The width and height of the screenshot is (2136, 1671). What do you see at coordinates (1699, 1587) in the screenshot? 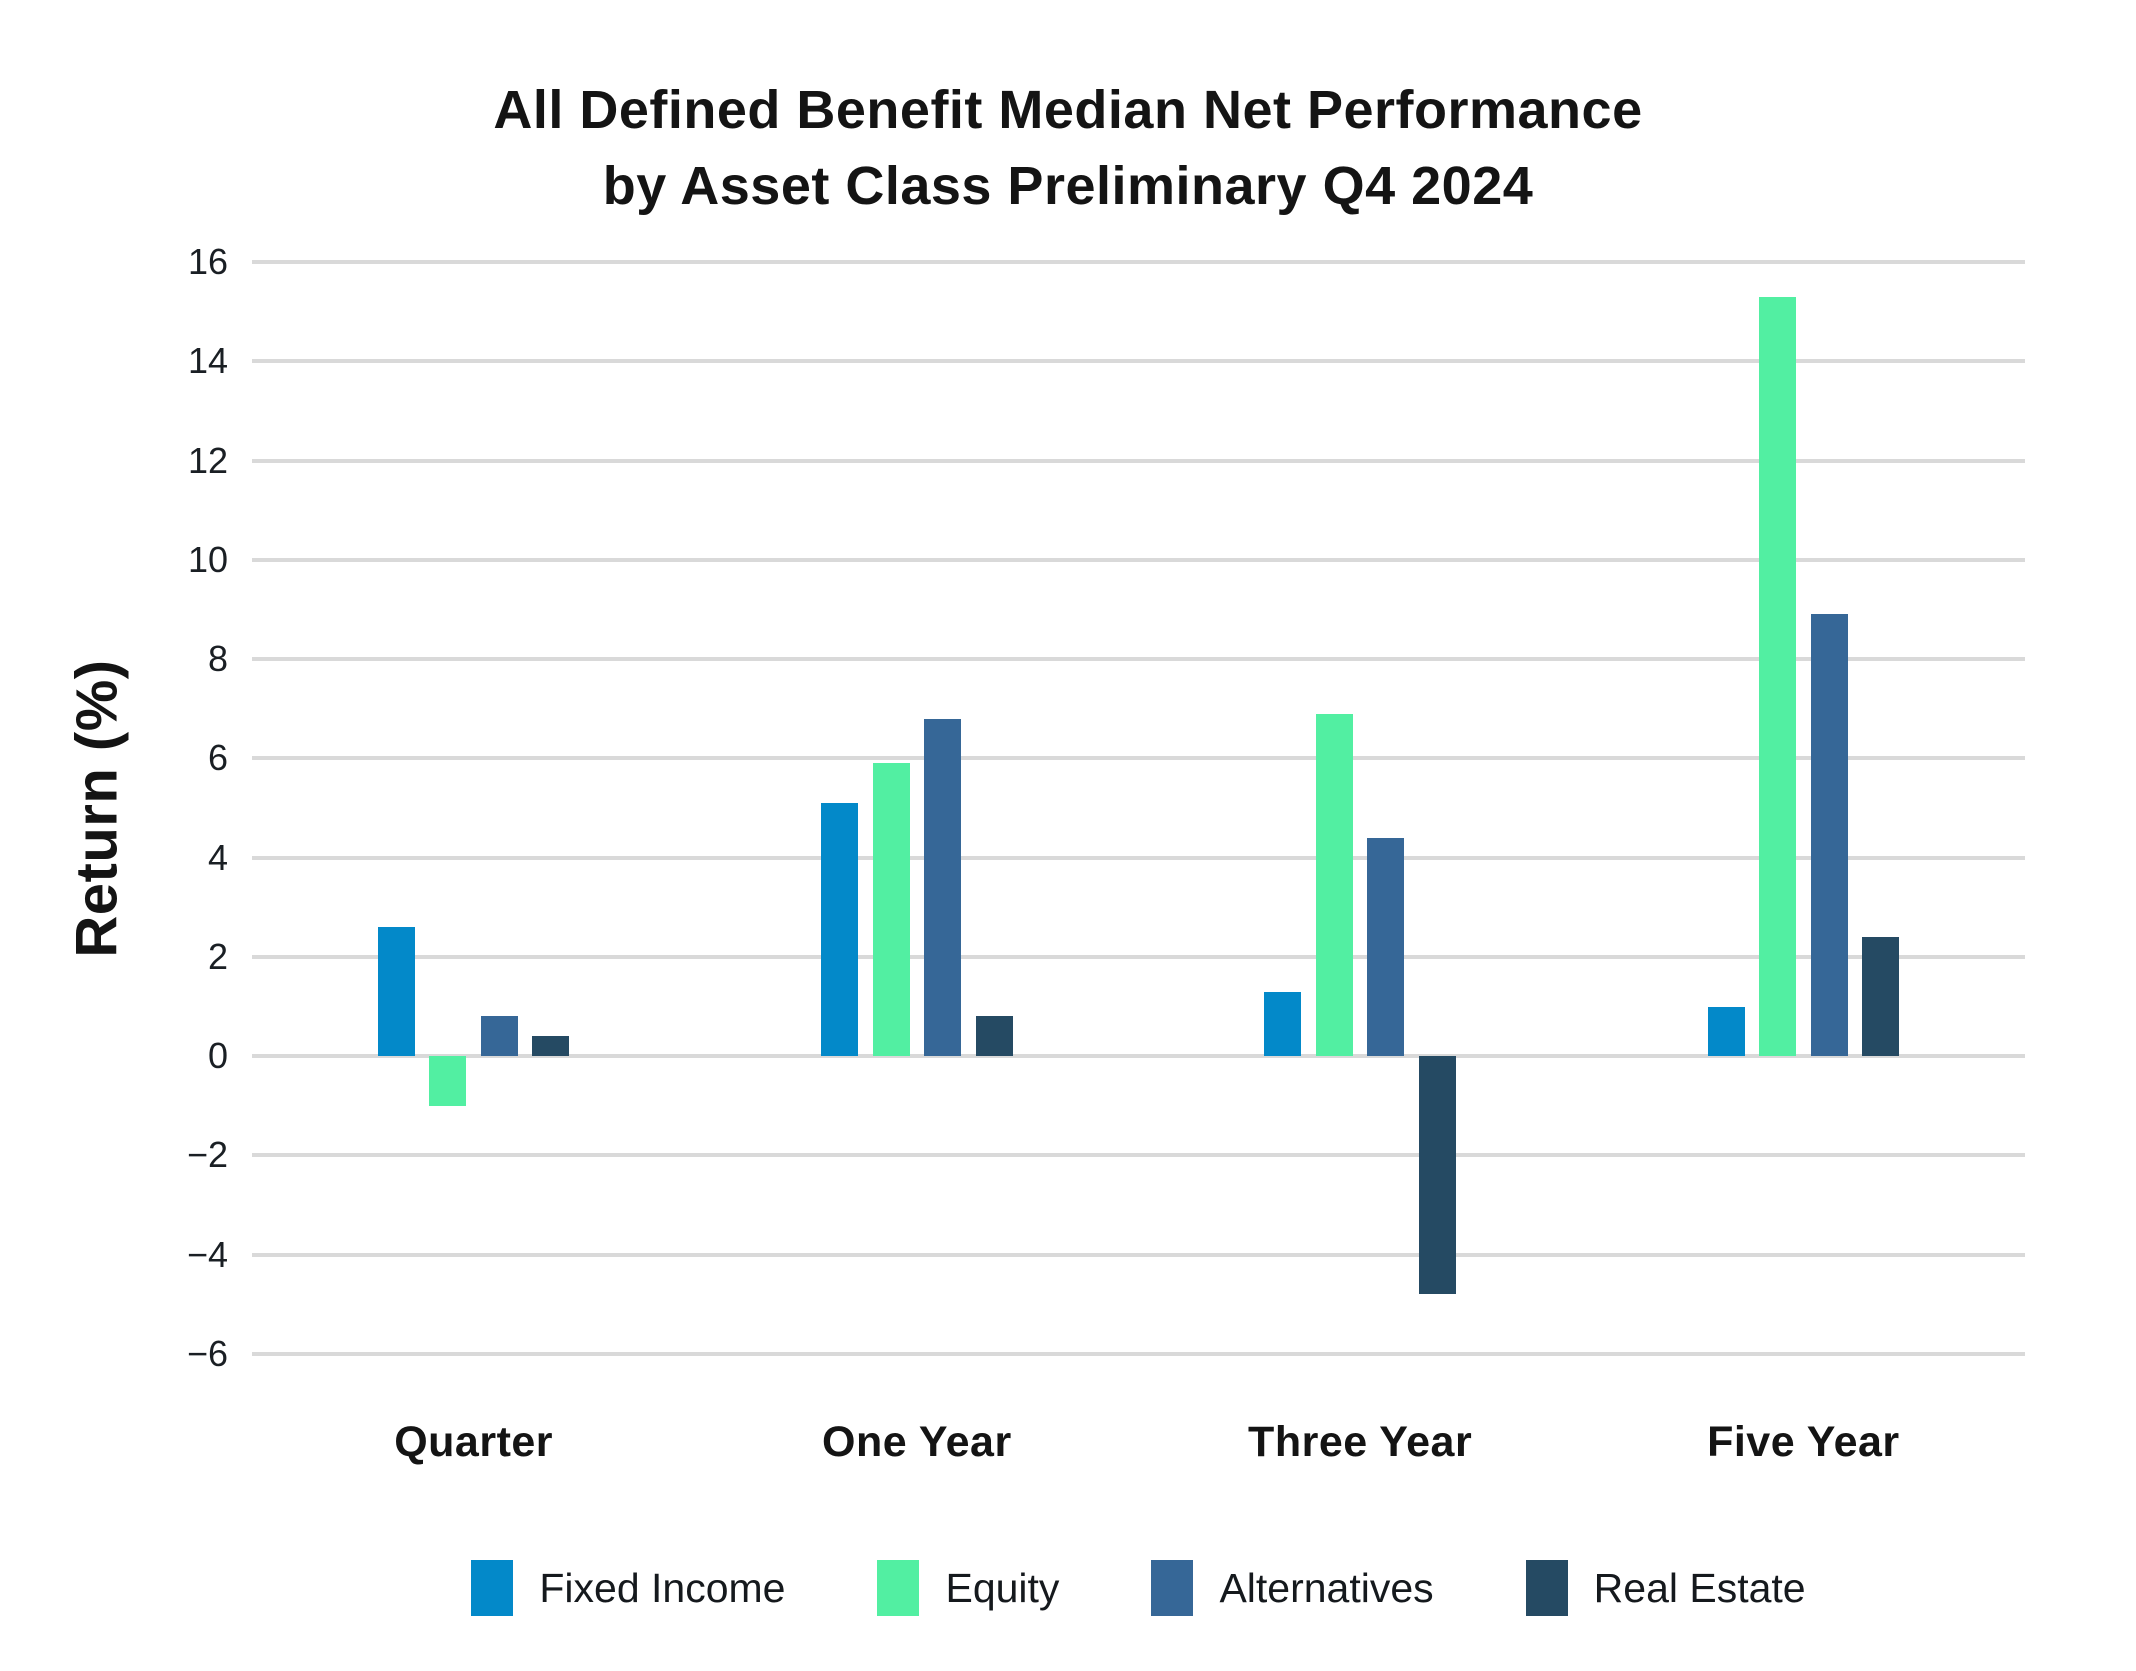
I see `legend-label-real-estate: Real Estate` at bounding box center [1699, 1587].